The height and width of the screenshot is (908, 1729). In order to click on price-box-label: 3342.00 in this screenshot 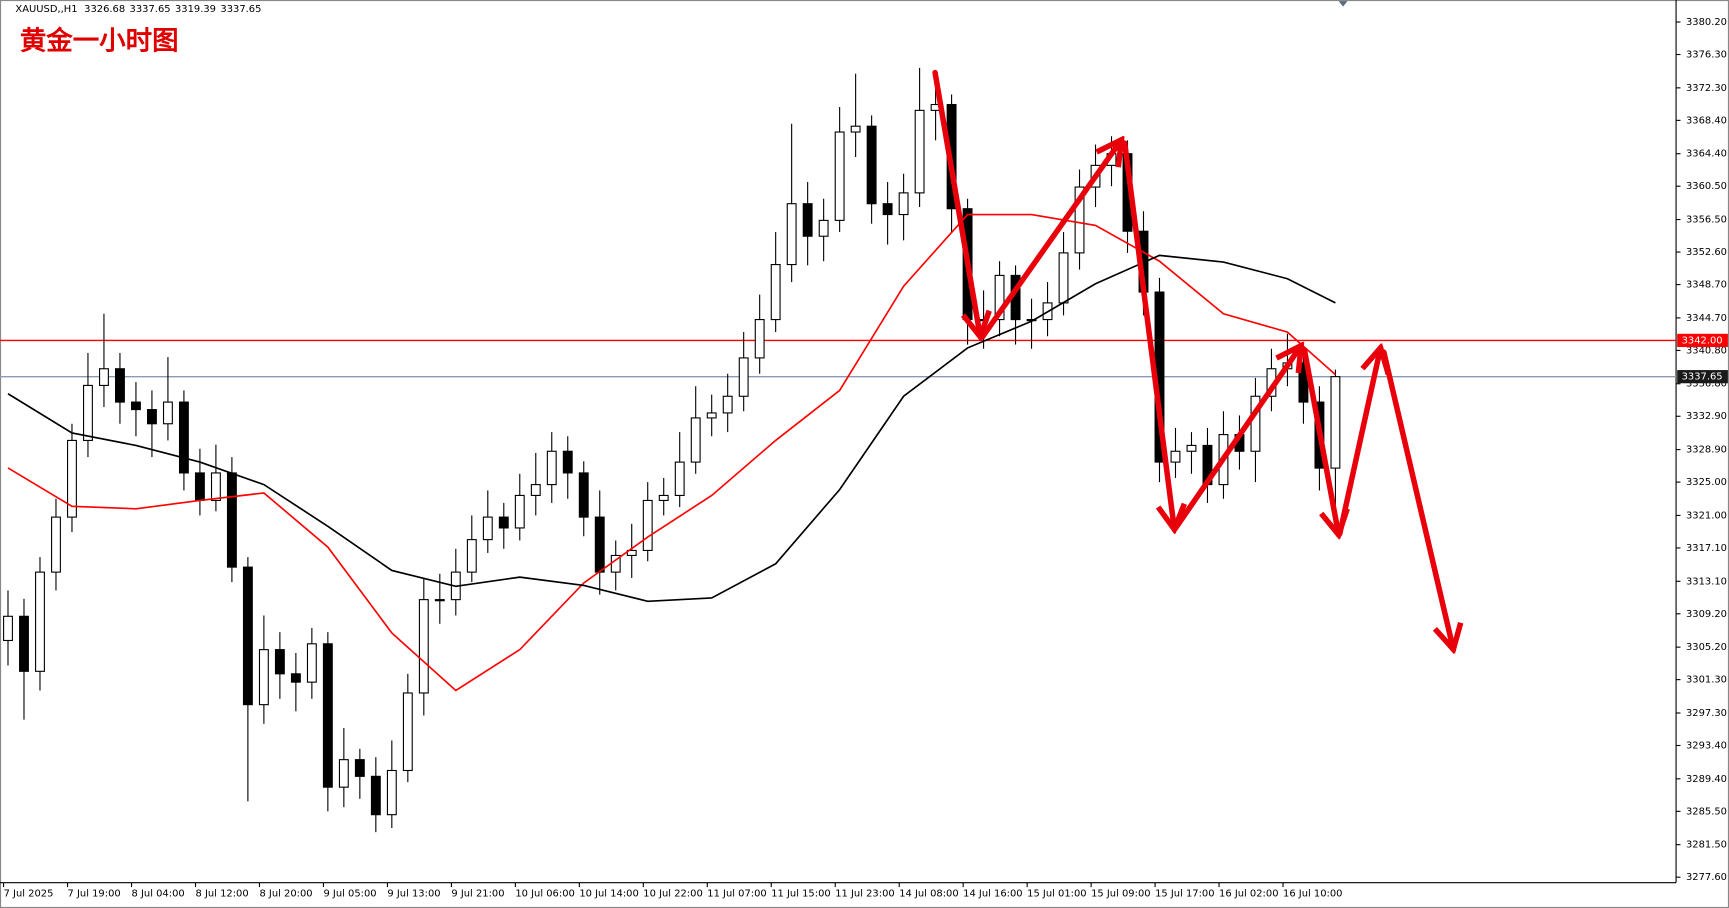, I will do `click(1702, 340)`.